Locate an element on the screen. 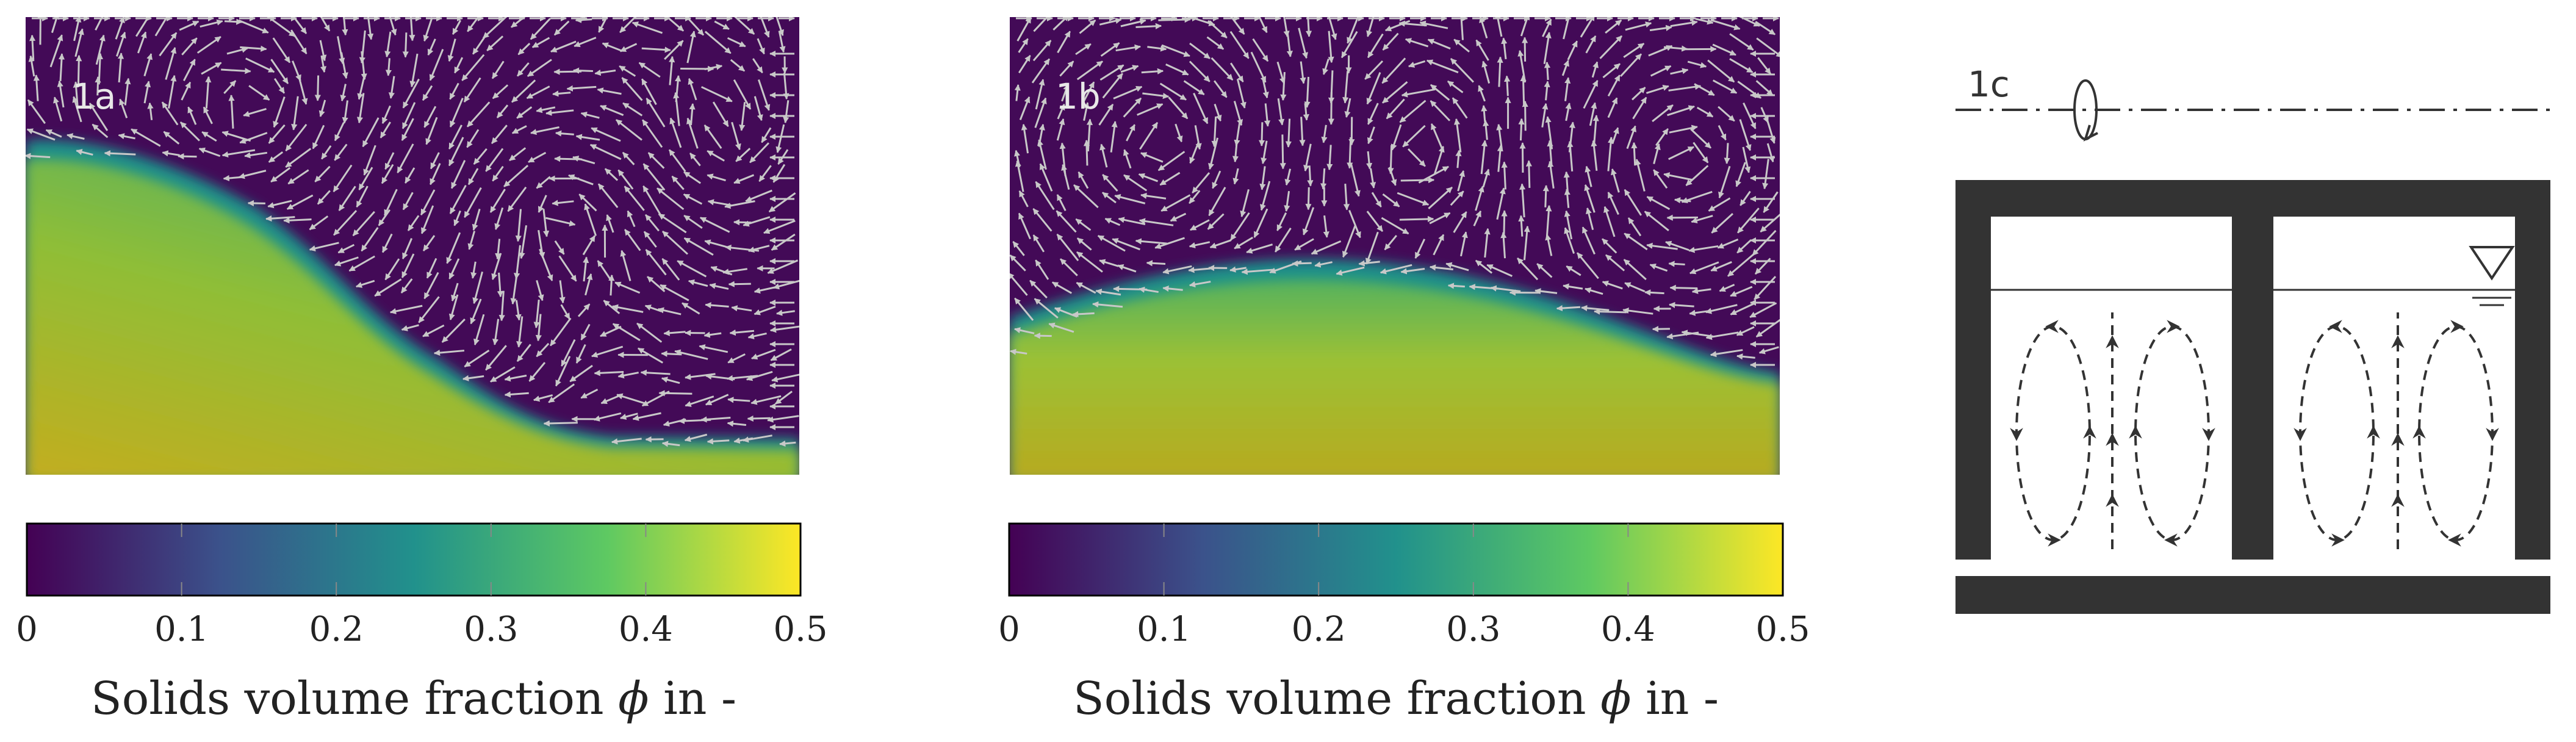 Image resolution: width=2576 pixels, height=742 pixels. colorbar-ticks is located at coordinates (414, 560).